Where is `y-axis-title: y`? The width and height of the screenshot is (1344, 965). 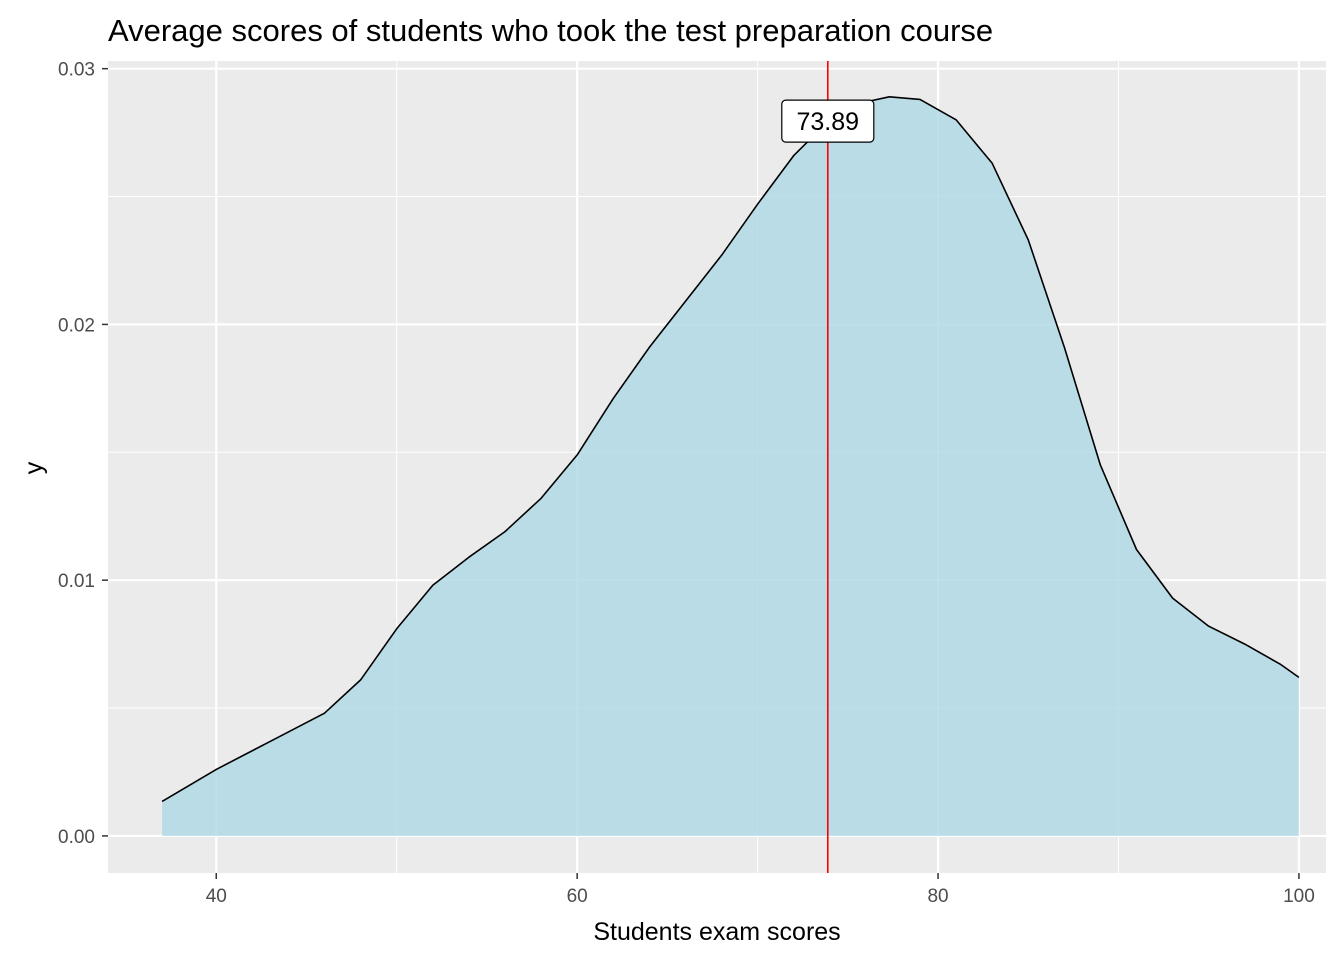
y-axis-title: y is located at coordinates (34, 467).